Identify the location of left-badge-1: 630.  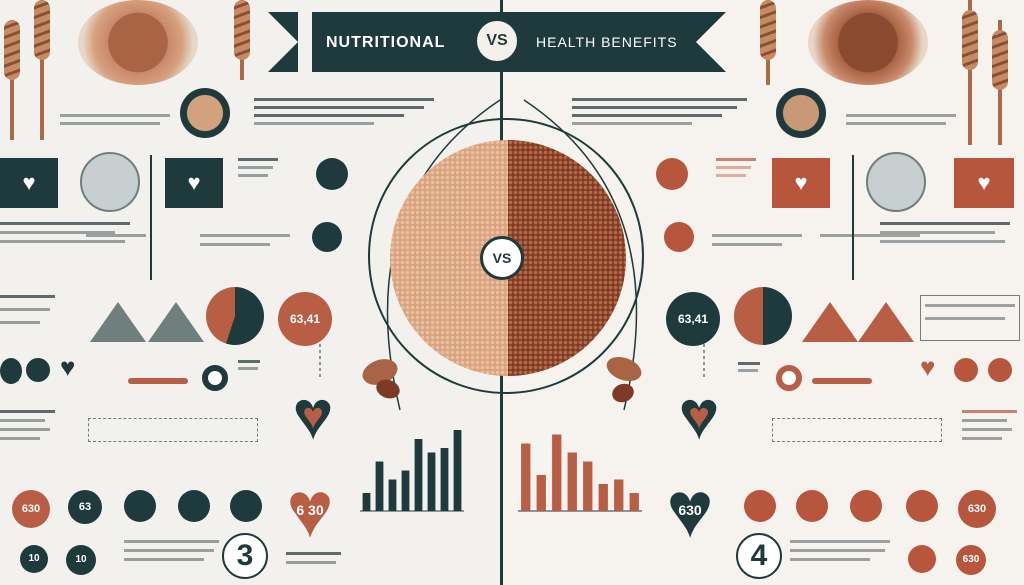
(31, 509).